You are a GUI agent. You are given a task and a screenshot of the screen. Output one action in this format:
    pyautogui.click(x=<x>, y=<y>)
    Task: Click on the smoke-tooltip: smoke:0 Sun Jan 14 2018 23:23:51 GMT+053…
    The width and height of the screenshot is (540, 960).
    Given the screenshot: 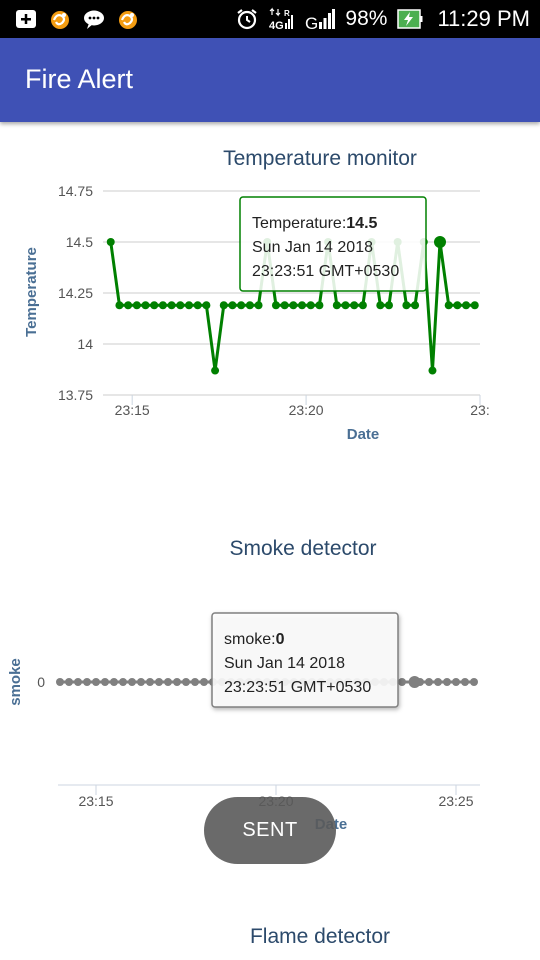 What is the action you would take?
    pyautogui.click(x=305, y=660)
    